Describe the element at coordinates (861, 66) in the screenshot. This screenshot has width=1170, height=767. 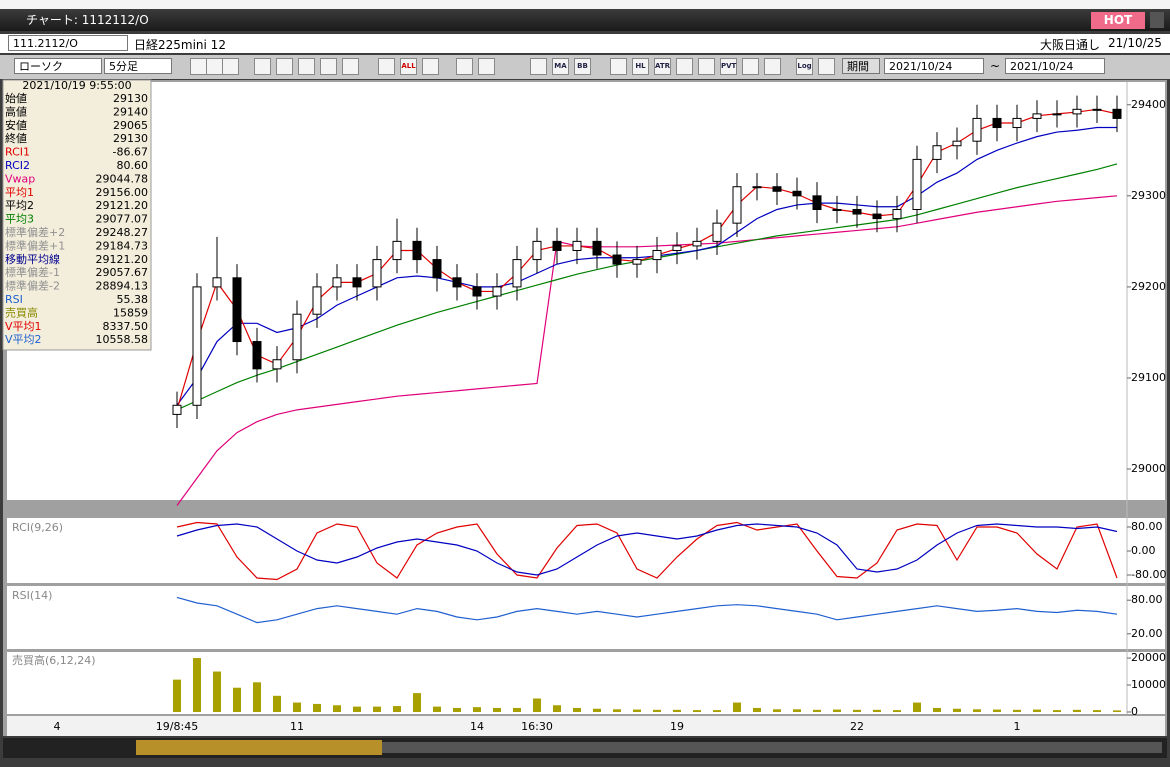
I see `period-button: 期間` at that location.